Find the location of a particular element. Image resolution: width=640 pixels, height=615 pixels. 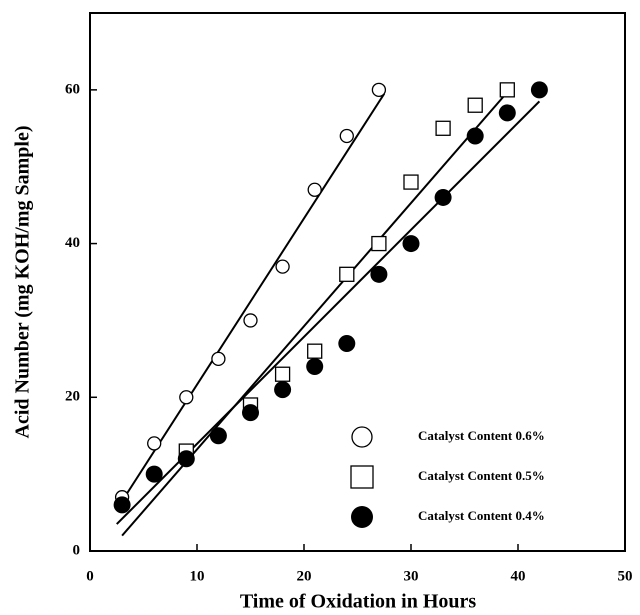

x-tick-label: 20 is located at coordinates (304, 576).